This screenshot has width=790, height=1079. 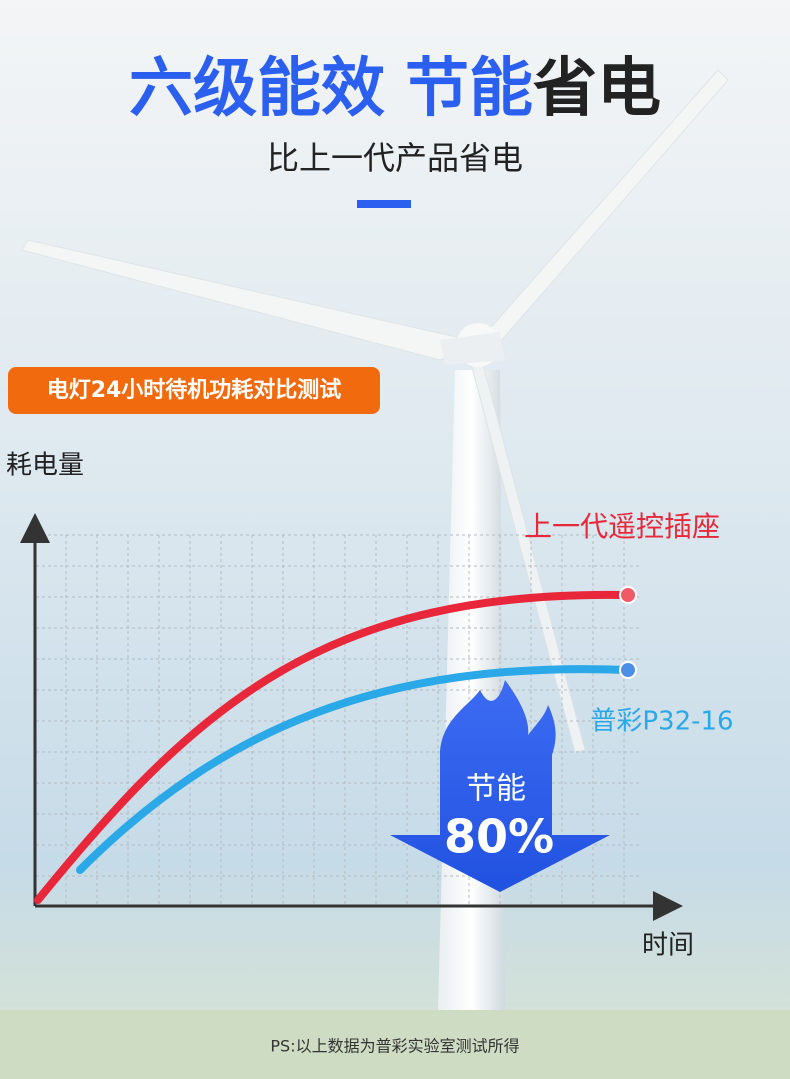 I want to click on badge-bg, so click(x=194, y=390).